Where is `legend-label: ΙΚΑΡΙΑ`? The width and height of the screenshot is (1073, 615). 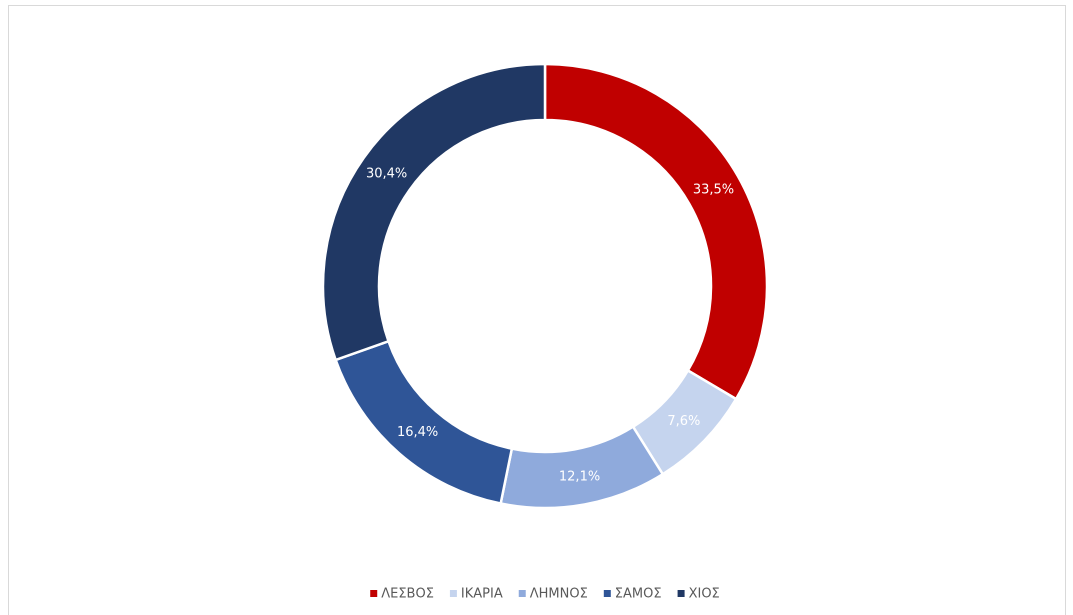 legend-label: ΙΚΑΡΙΑ is located at coordinates (482, 594).